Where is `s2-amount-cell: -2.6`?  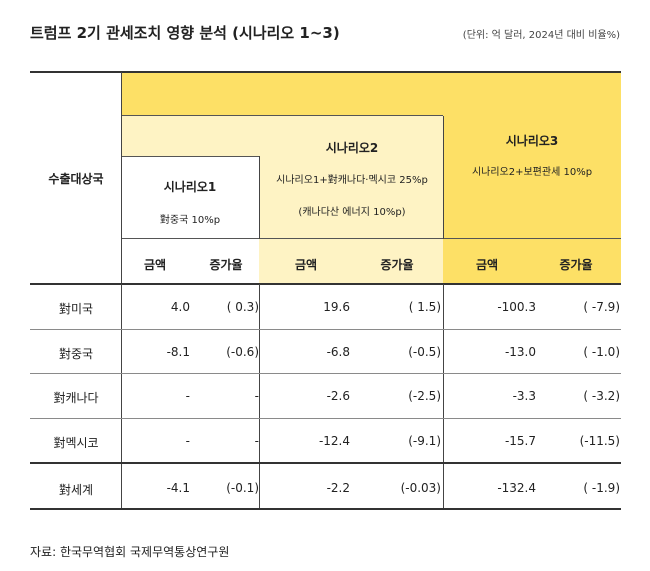 s2-amount-cell: -2.6 is located at coordinates (338, 396).